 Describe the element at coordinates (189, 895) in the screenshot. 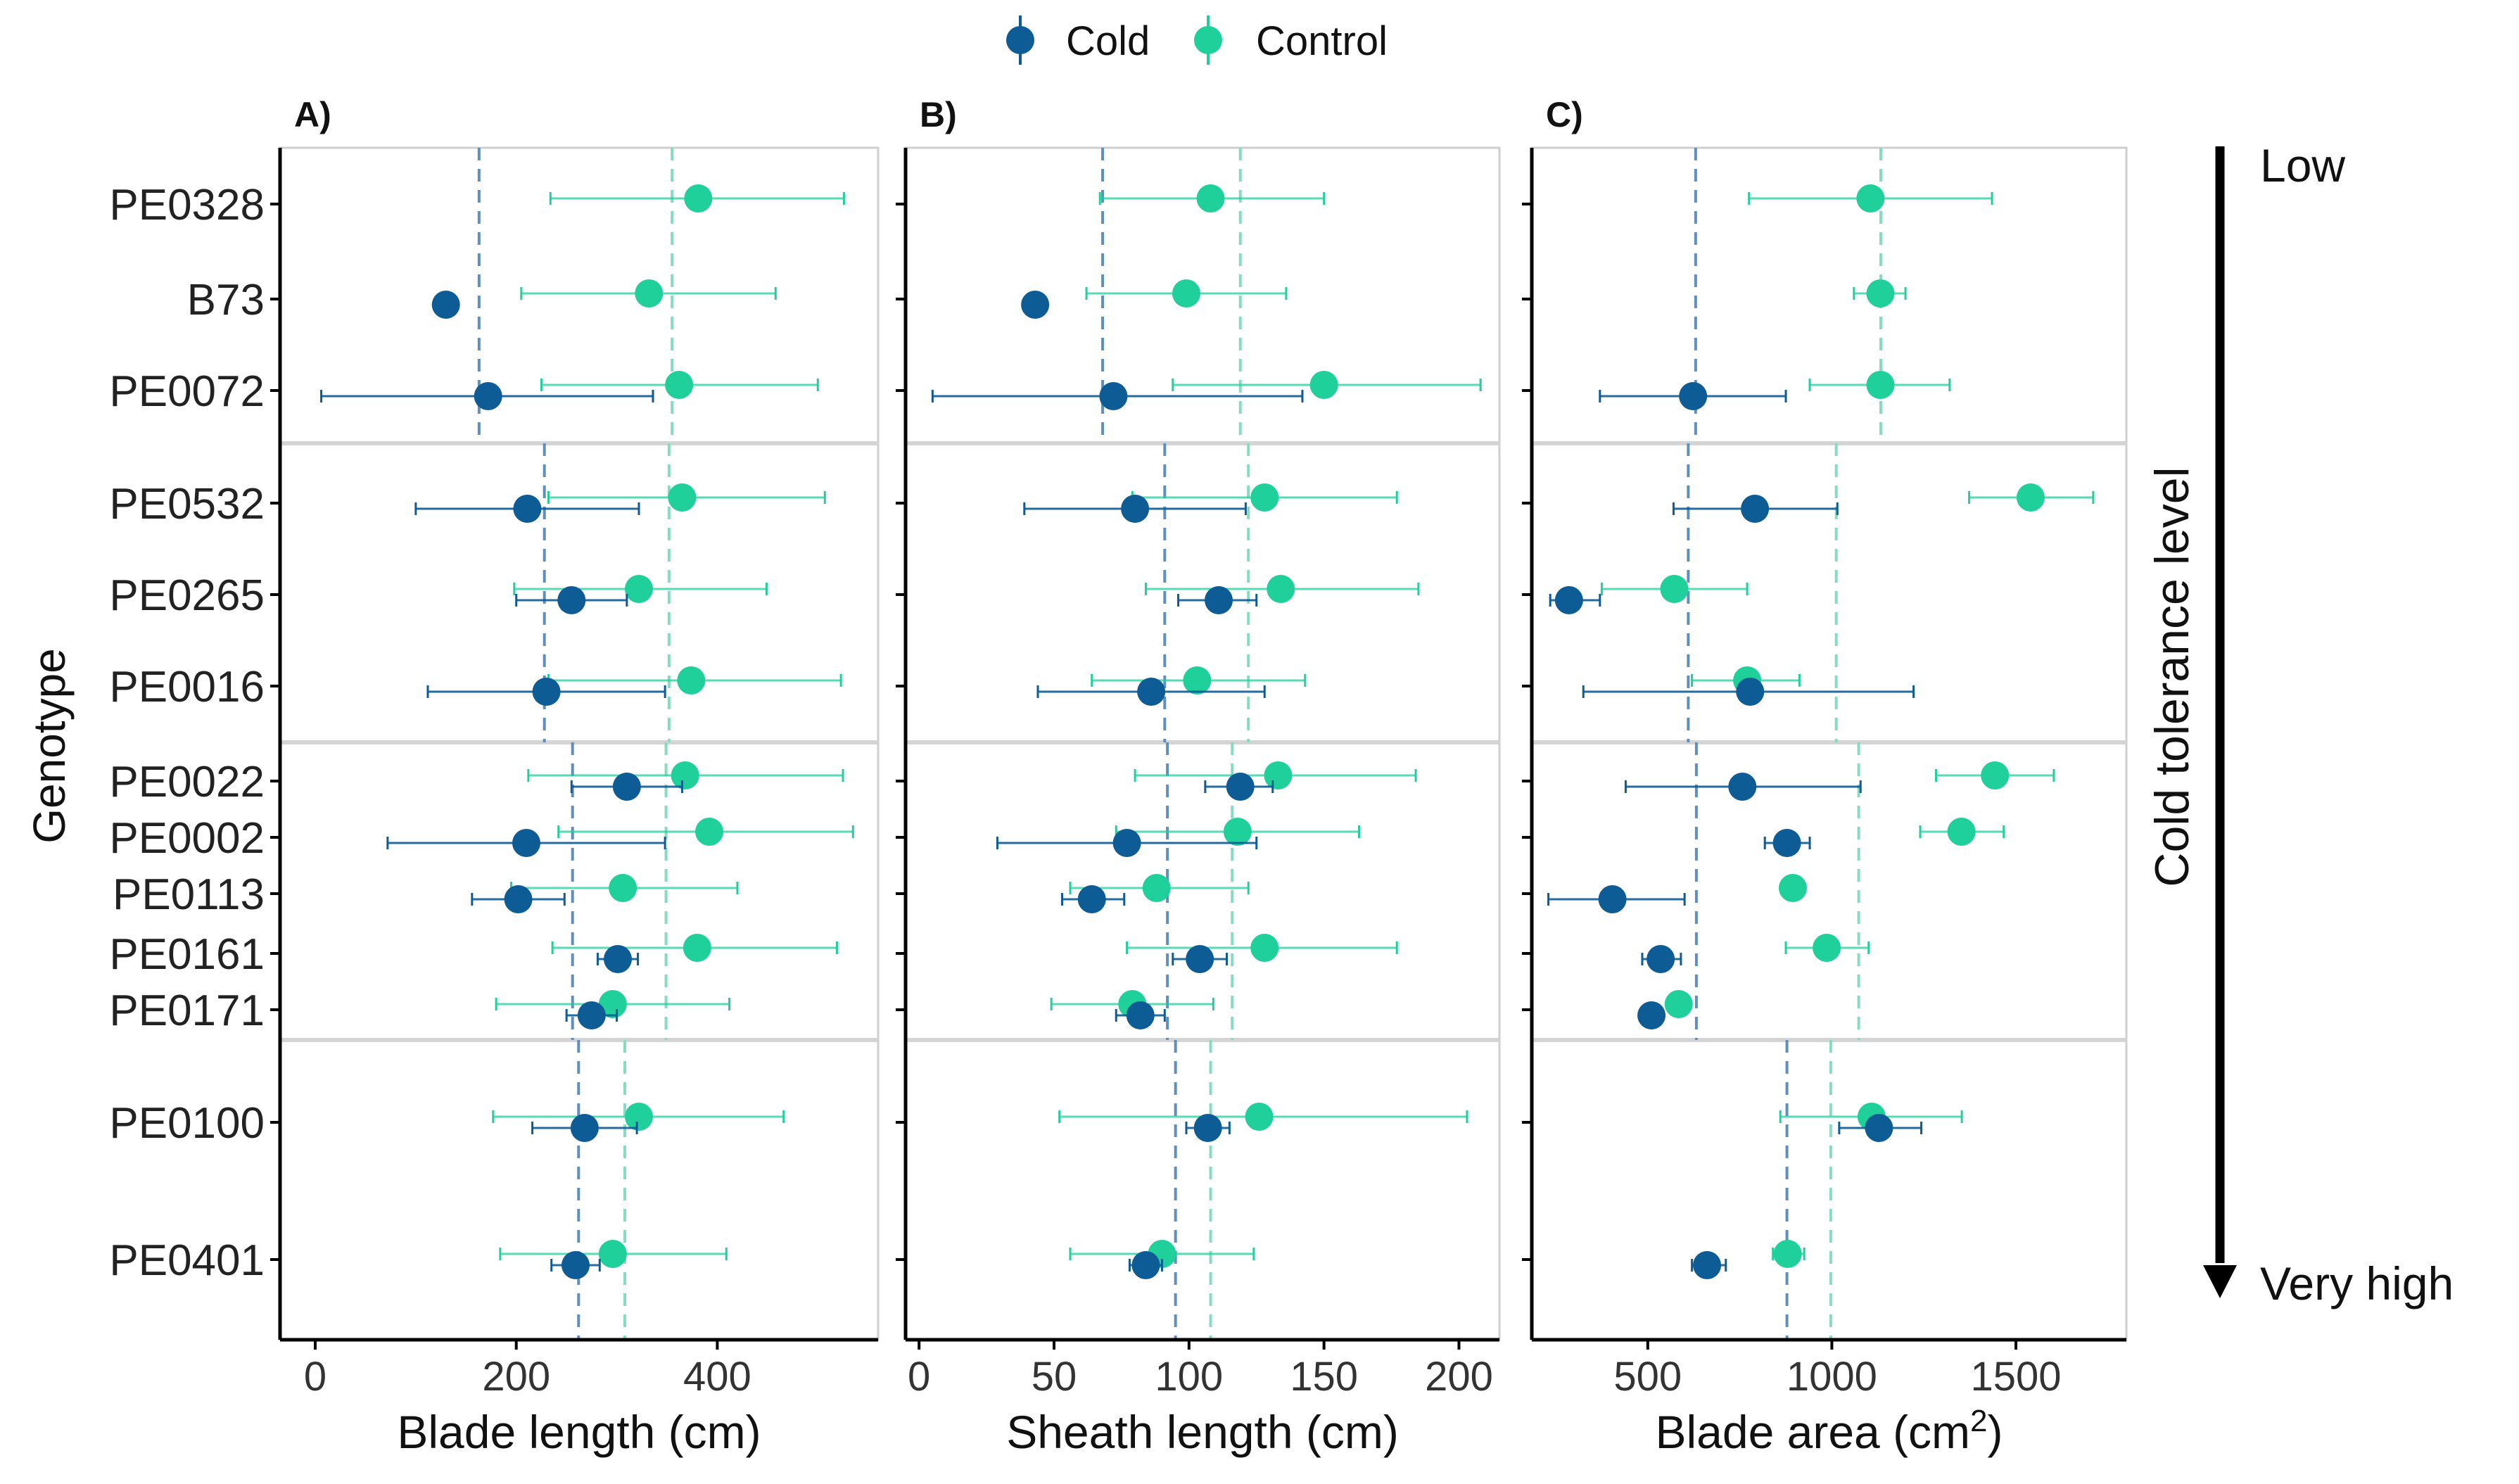

I see `genotype-label: PE0113` at that location.